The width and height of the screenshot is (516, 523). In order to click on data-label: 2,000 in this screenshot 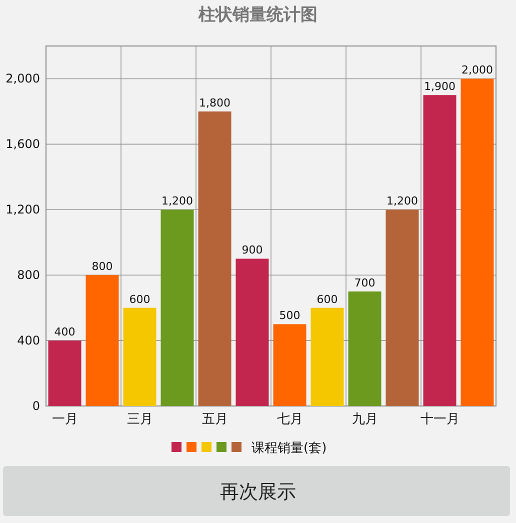, I will do `click(477, 70)`.